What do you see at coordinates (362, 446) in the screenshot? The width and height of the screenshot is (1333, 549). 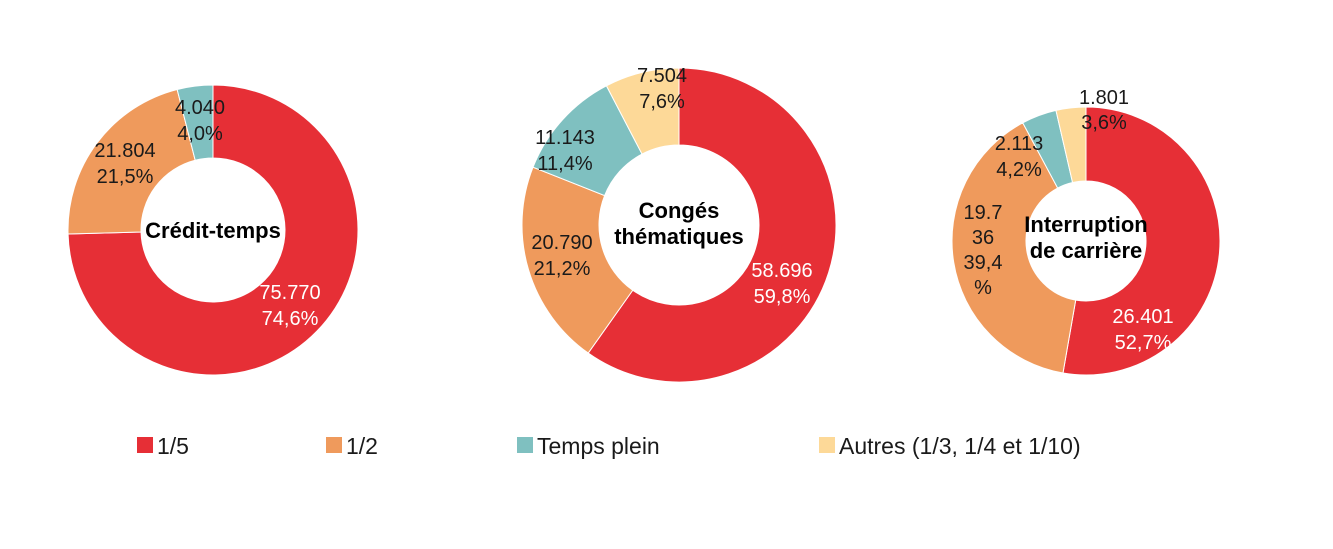 I see `legend-label-1-2: 1/2` at bounding box center [362, 446].